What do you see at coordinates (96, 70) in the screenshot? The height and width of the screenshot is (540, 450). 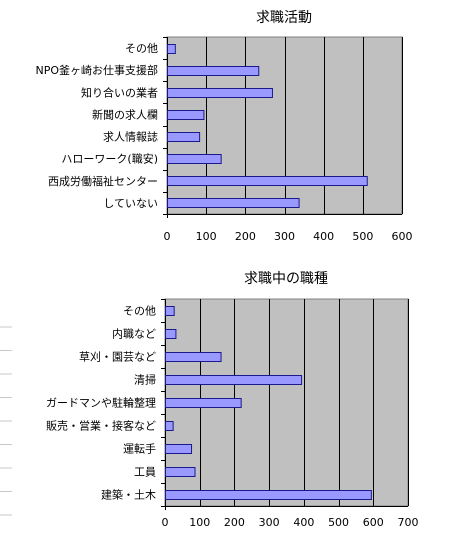 I see `category-label: NPO釜ヶ崎お仕事支援部` at bounding box center [96, 70].